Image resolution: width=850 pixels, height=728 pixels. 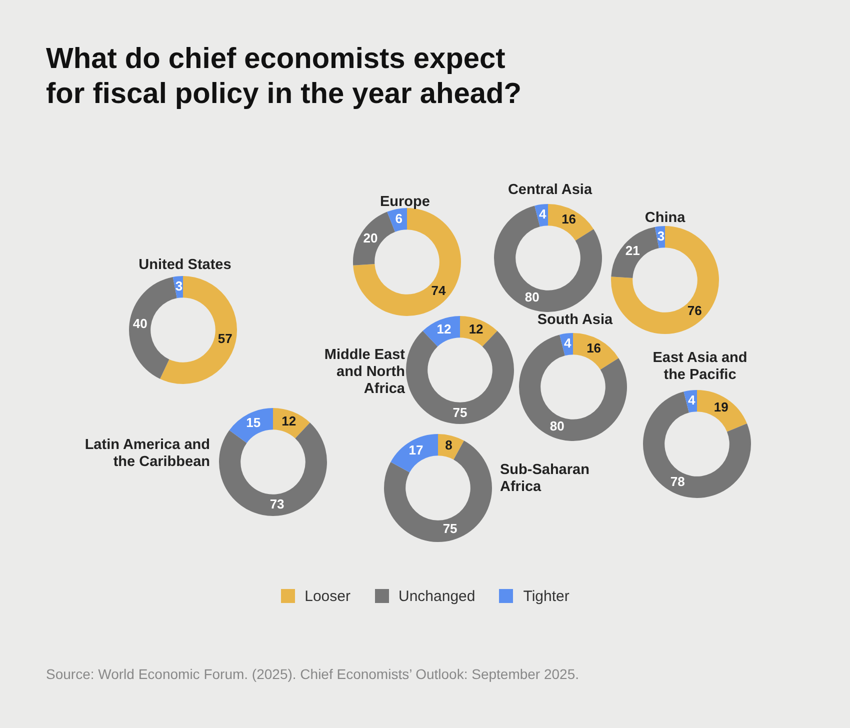 I want to click on data-label: 21, so click(x=632, y=250).